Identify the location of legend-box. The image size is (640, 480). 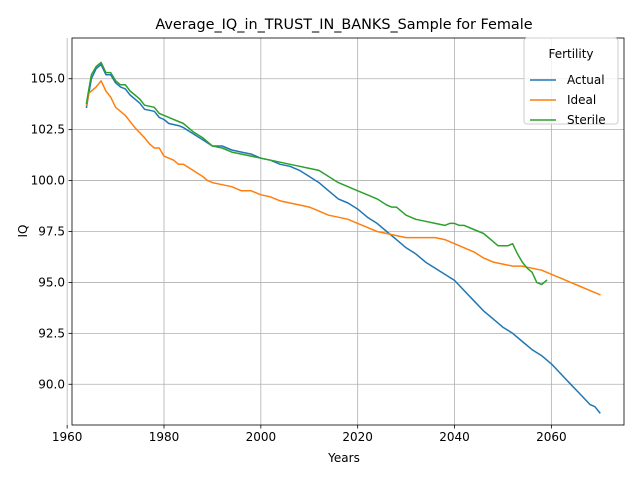
(571, 81).